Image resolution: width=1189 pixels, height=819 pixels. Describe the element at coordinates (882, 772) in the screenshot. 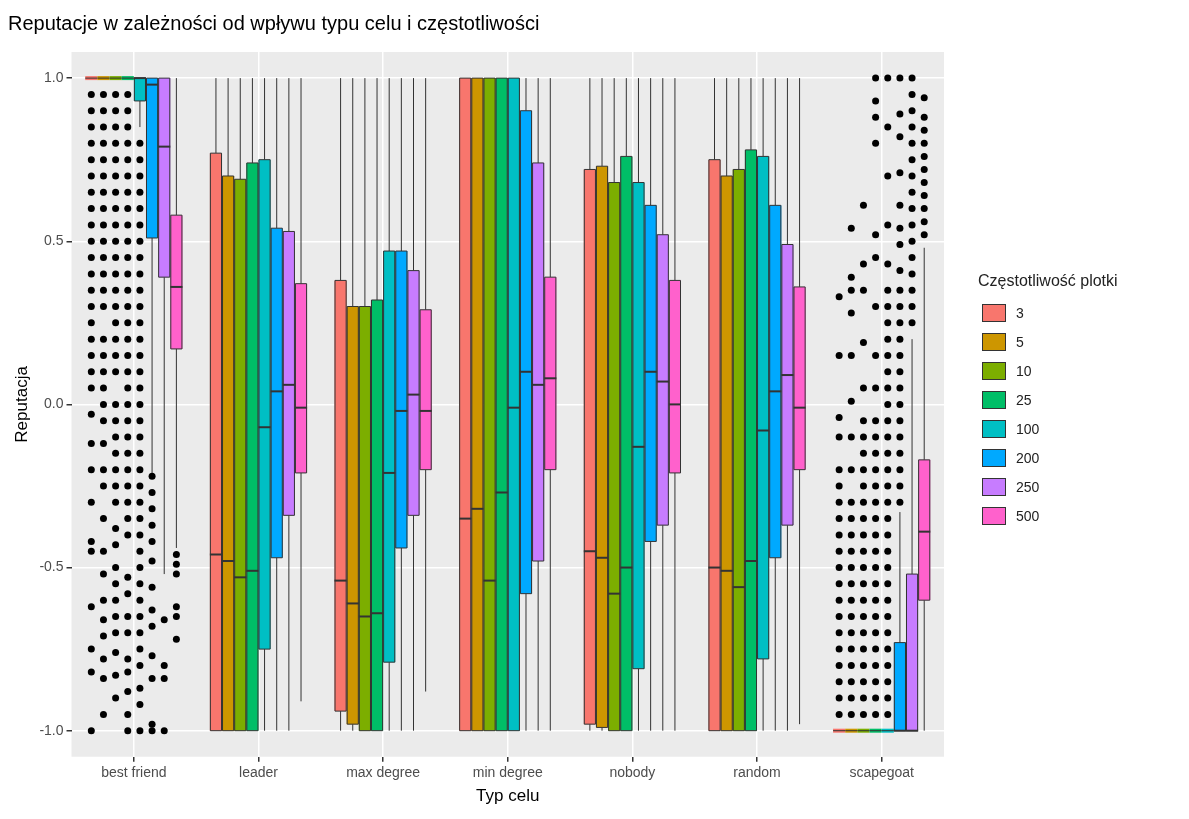

I see `x-tick-label: scapegoat` at that location.